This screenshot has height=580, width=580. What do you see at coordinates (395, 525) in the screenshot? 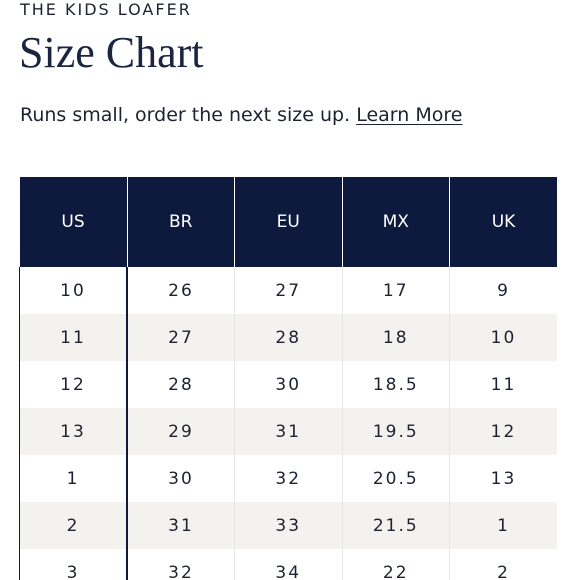
I see `table-cell: 21.5` at bounding box center [395, 525].